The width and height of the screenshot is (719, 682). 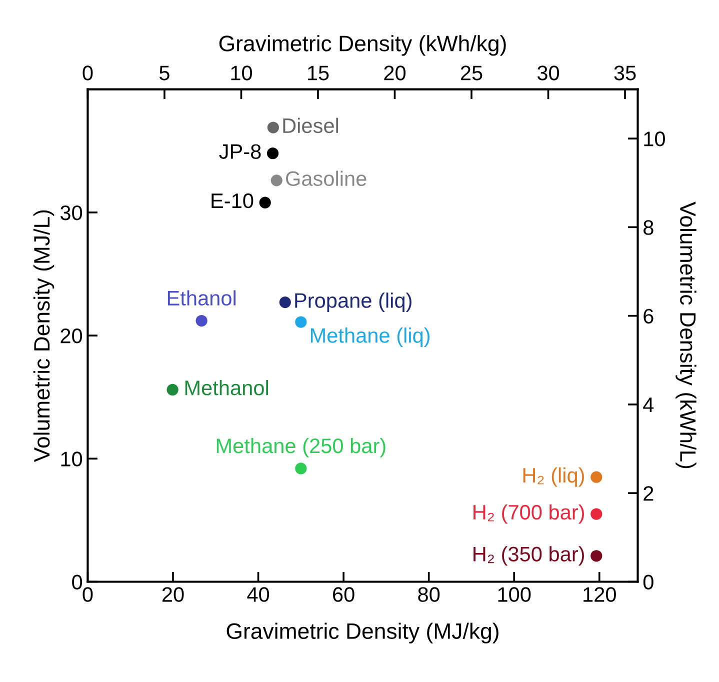 I want to click on series-label: JP-8, so click(x=240, y=151).